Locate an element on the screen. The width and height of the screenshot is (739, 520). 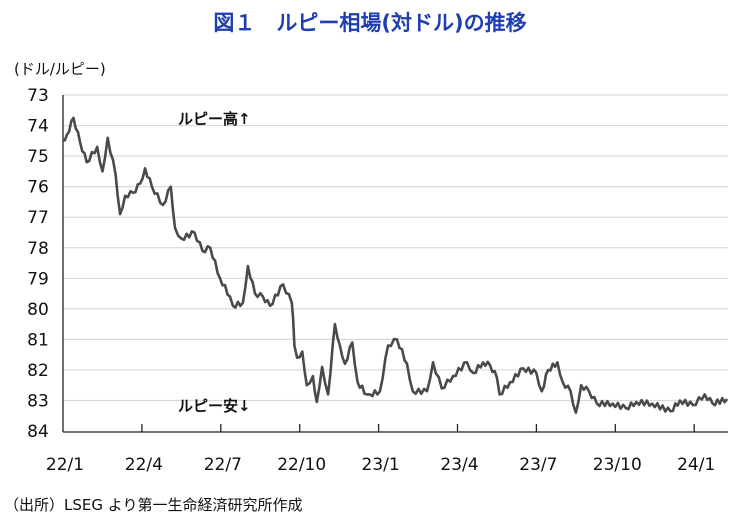
y-tick-label: 78 is located at coordinates (38, 249).